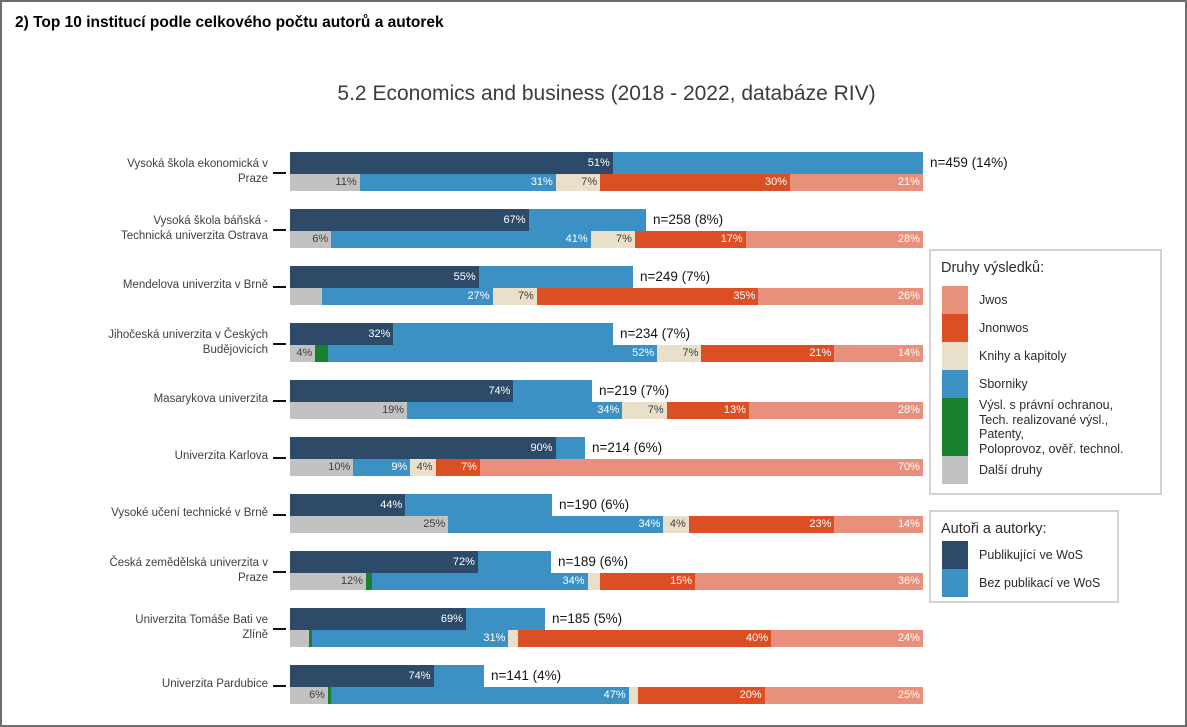 This screenshot has height=727, width=1187. Describe the element at coordinates (594, 504) in the screenshot. I see `n-label: n=190 (6%)` at that location.